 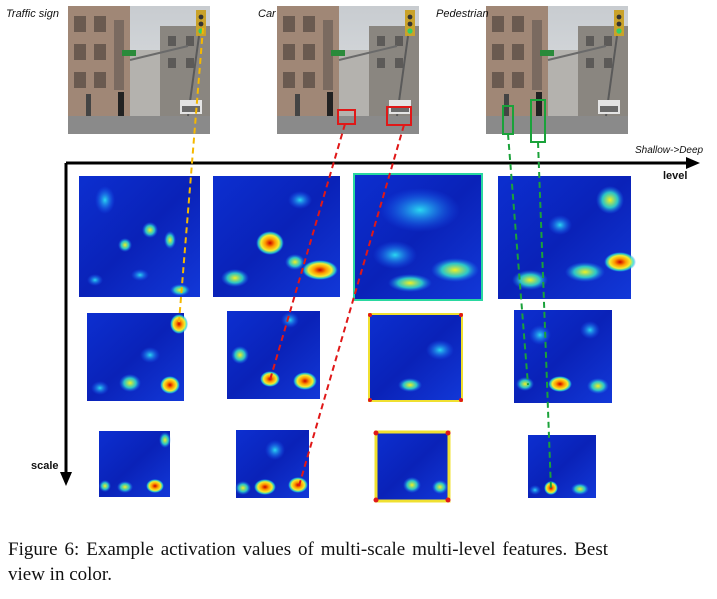 What do you see at coordinates (415, 357) in the screenshot?
I see `heatmap-row2-level3` at bounding box center [415, 357].